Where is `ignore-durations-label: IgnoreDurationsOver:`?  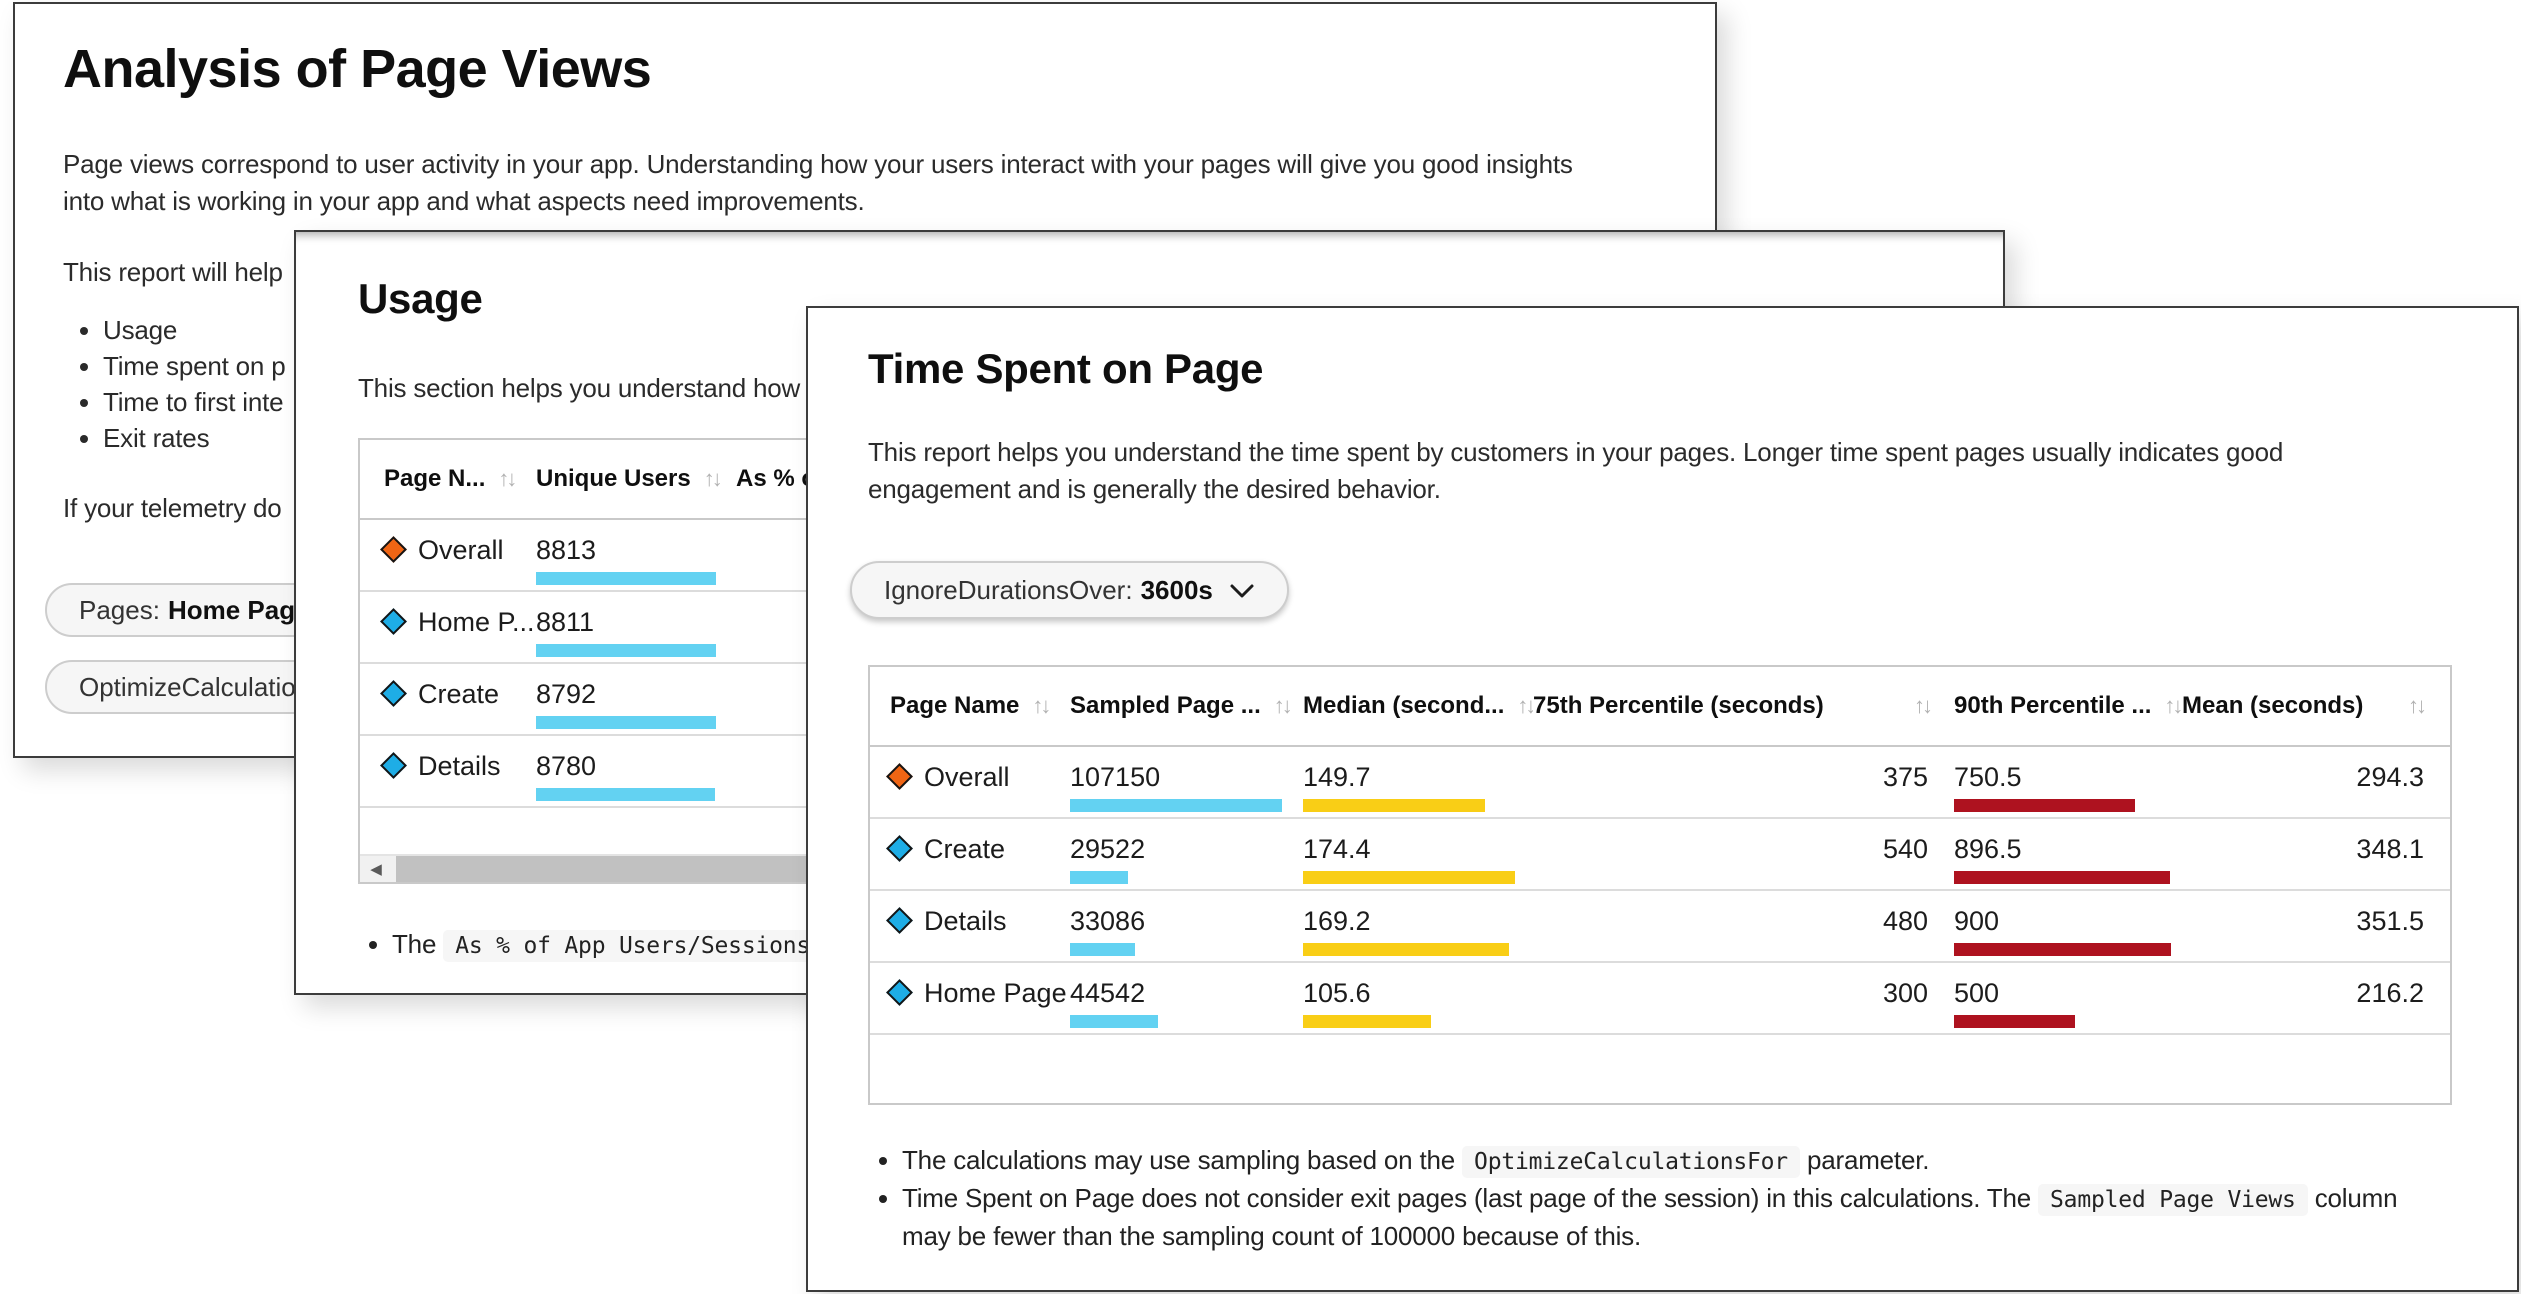 ignore-durations-label: IgnoreDurationsOver: is located at coordinates (1008, 589).